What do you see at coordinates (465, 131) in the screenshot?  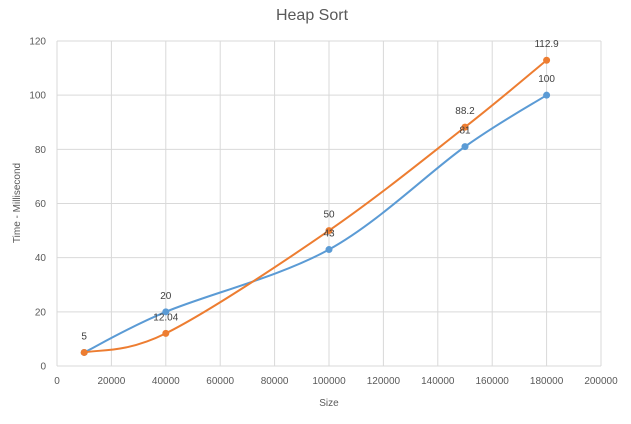 I see `series-0-data-label: 81` at bounding box center [465, 131].